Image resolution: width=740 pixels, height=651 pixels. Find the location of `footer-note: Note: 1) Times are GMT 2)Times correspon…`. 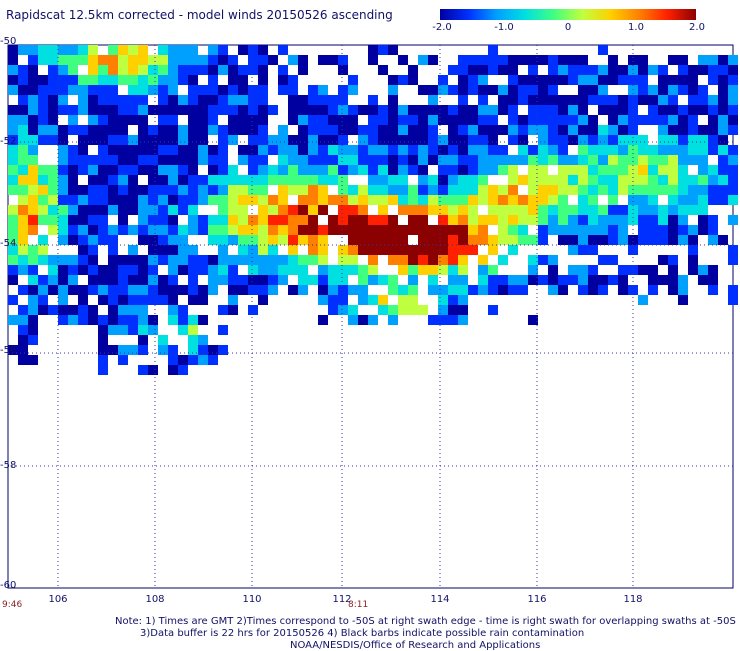

footer-note: Note: 1) Times are GMT 2)Times correspon… is located at coordinates (425, 621).